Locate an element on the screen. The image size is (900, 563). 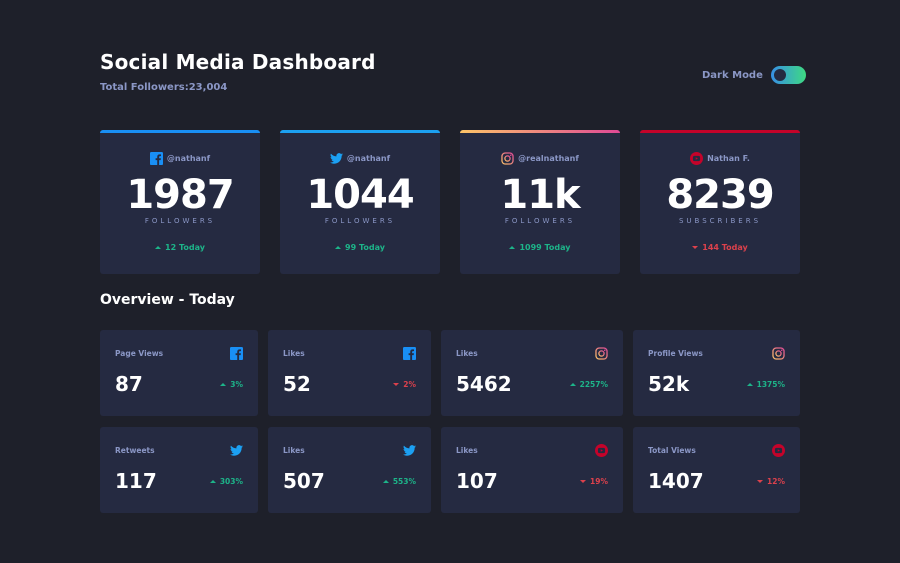
overview-card: Likes 52 2% is located at coordinates (349, 373).